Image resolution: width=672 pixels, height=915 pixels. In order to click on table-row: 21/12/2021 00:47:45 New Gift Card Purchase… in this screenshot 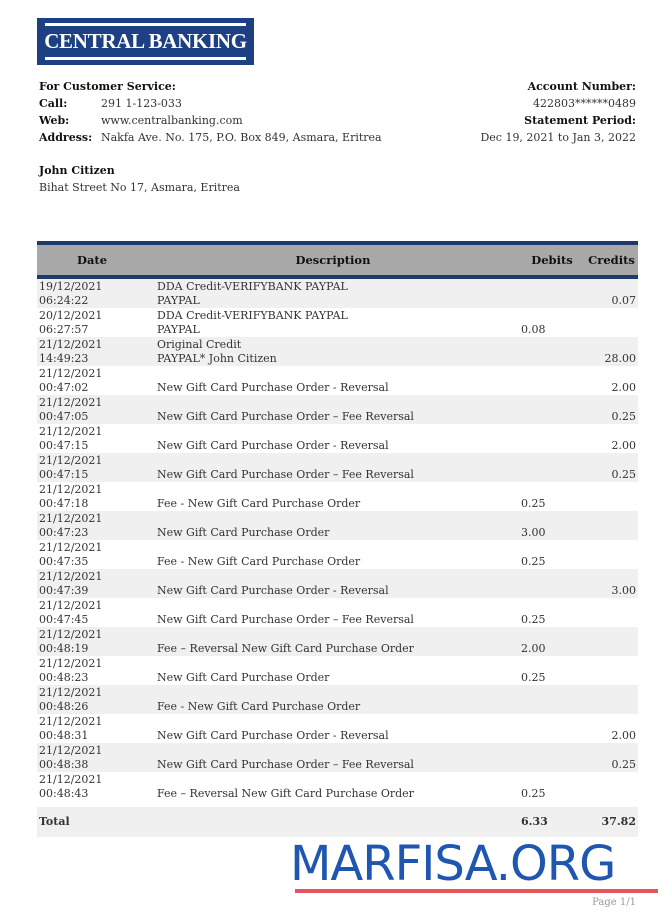, I will do `click(337, 612)`.